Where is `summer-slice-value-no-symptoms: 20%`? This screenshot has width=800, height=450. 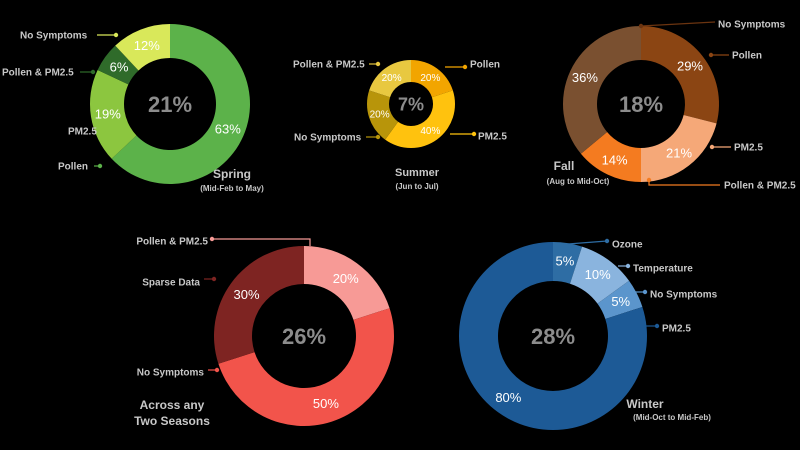
summer-slice-value-no-symptoms: 20% is located at coordinates (380, 115).